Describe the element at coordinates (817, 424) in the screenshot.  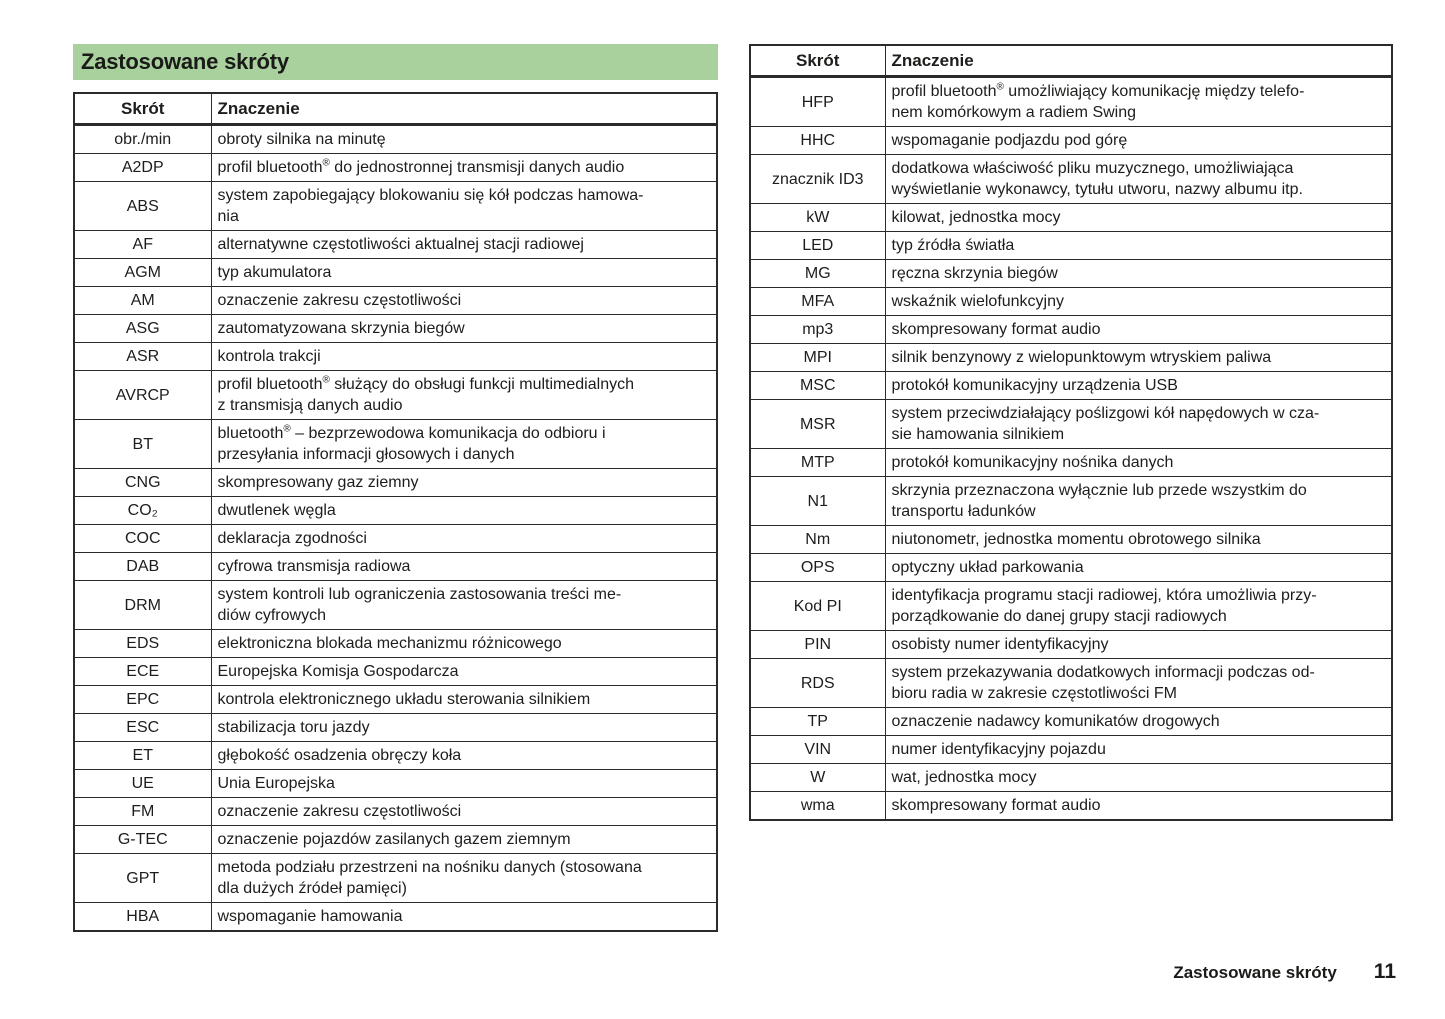
I see `abbr-cell: MSR` at that location.